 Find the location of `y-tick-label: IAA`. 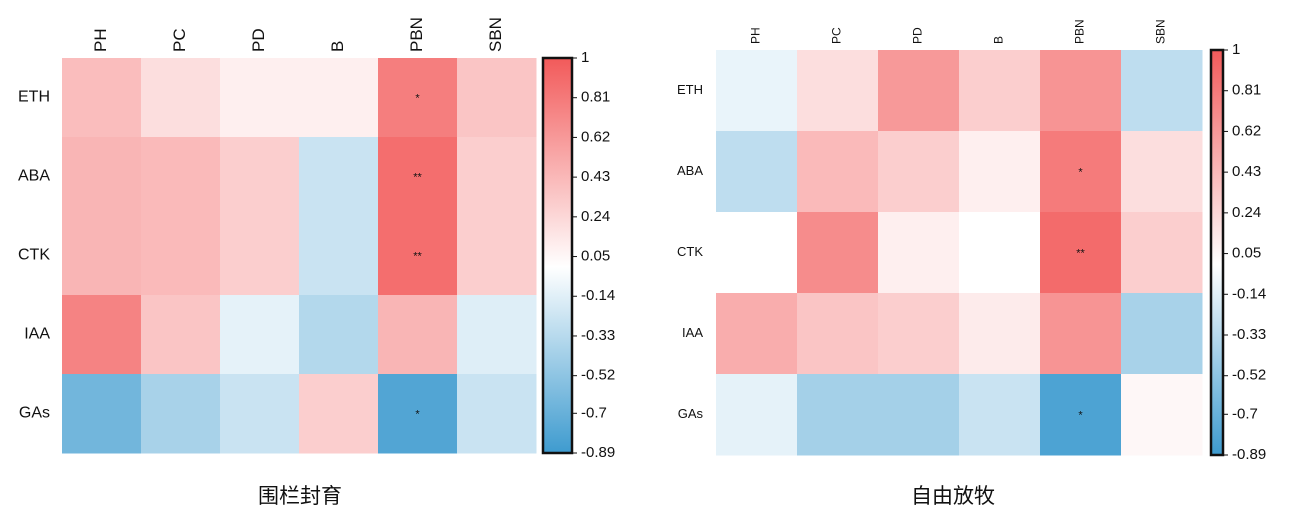

y-tick-label: IAA is located at coordinates (37, 334).